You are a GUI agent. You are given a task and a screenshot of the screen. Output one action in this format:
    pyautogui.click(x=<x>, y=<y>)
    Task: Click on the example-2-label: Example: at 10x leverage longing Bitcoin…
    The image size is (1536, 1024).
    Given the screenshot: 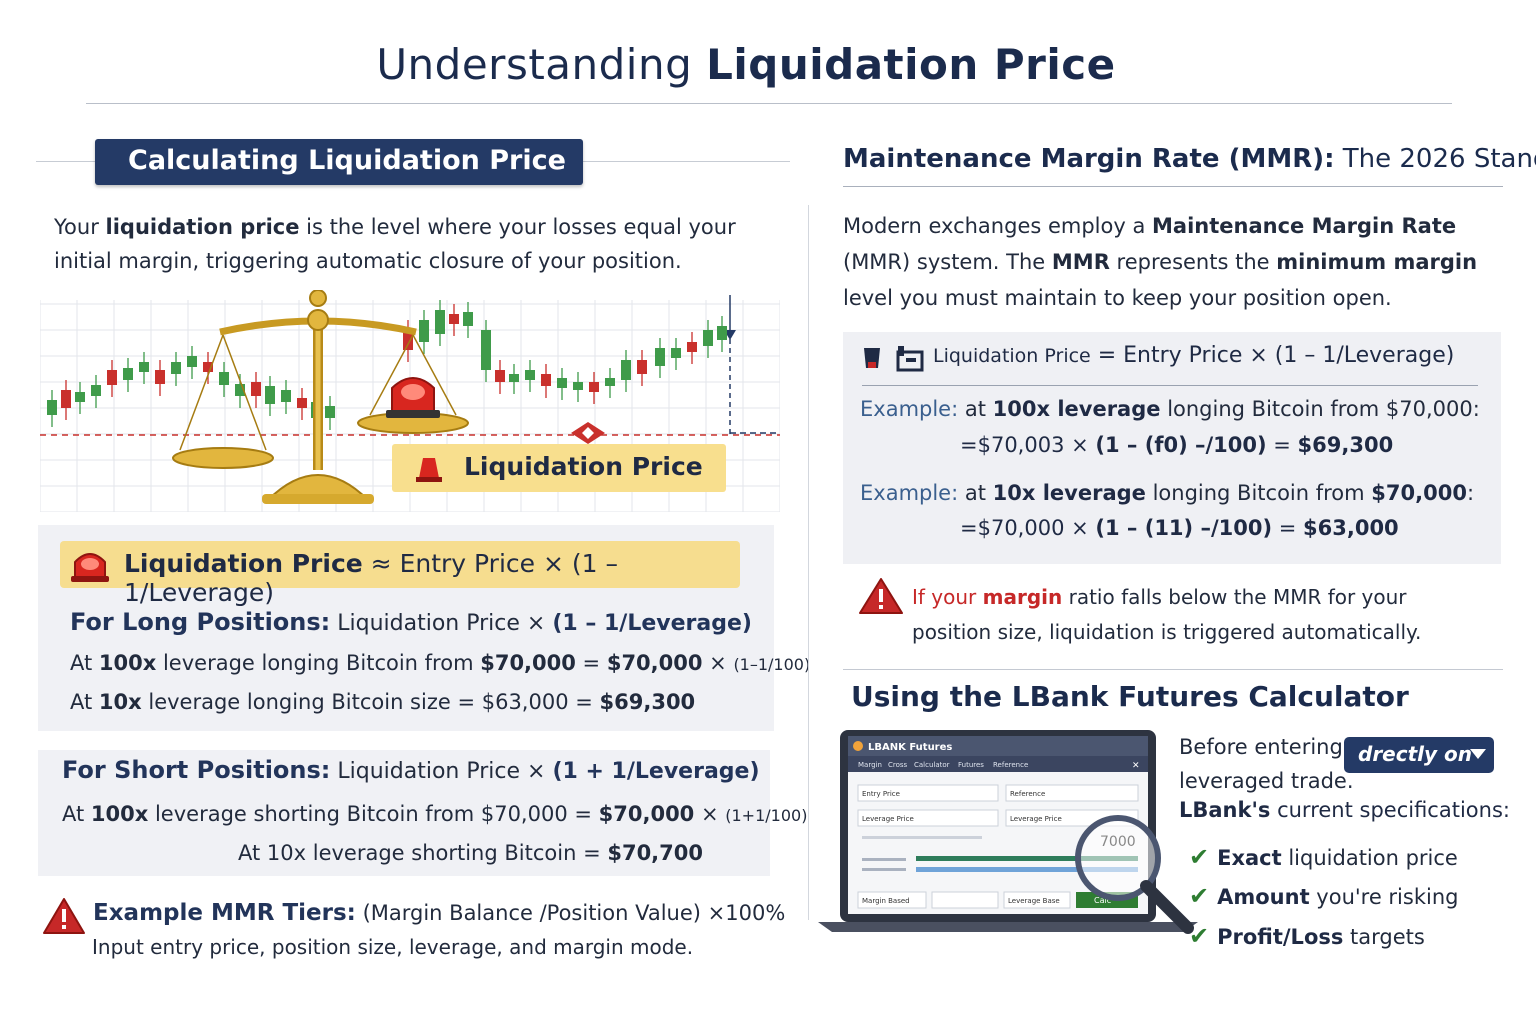 What is the action you would take?
    pyautogui.click(x=1167, y=493)
    